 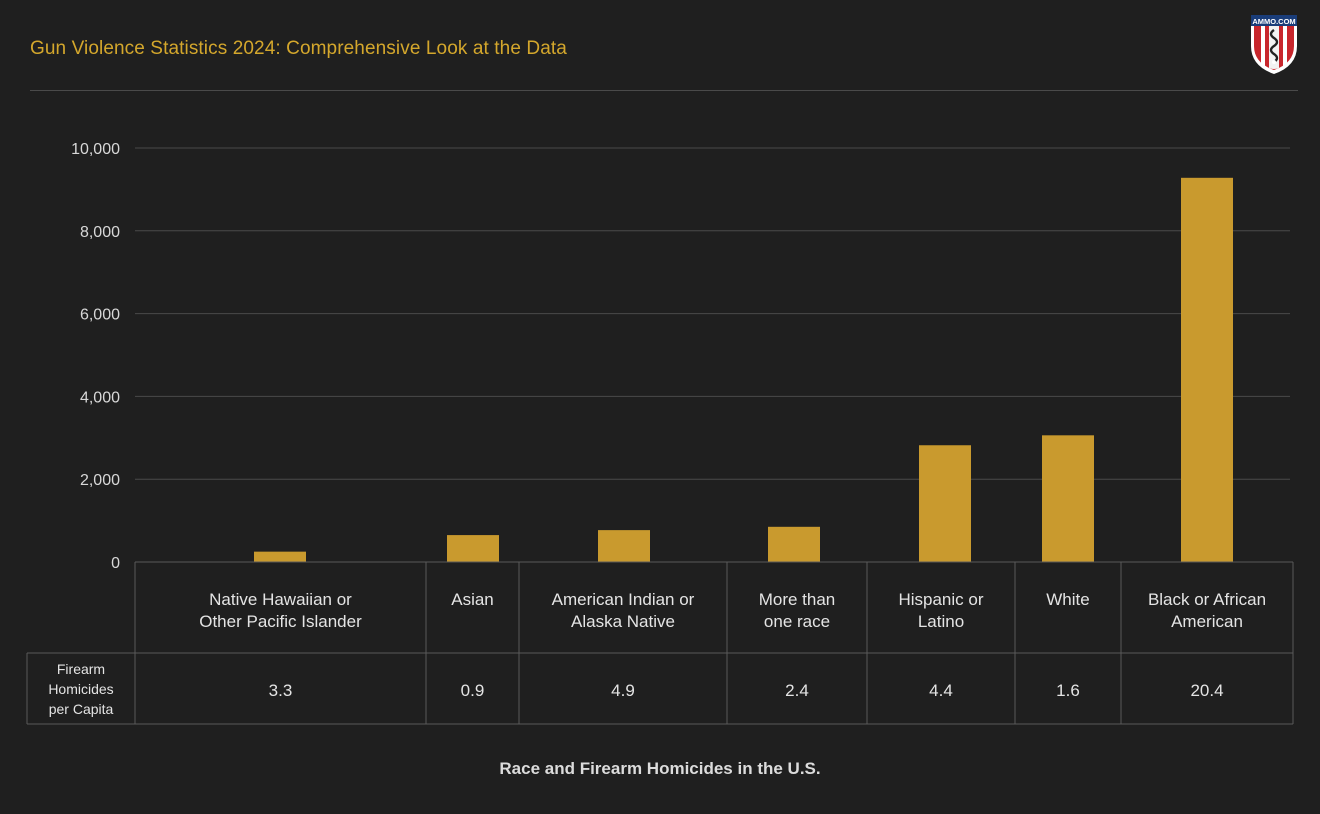 I want to click on y-tick-label: 0, so click(x=115, y=563).